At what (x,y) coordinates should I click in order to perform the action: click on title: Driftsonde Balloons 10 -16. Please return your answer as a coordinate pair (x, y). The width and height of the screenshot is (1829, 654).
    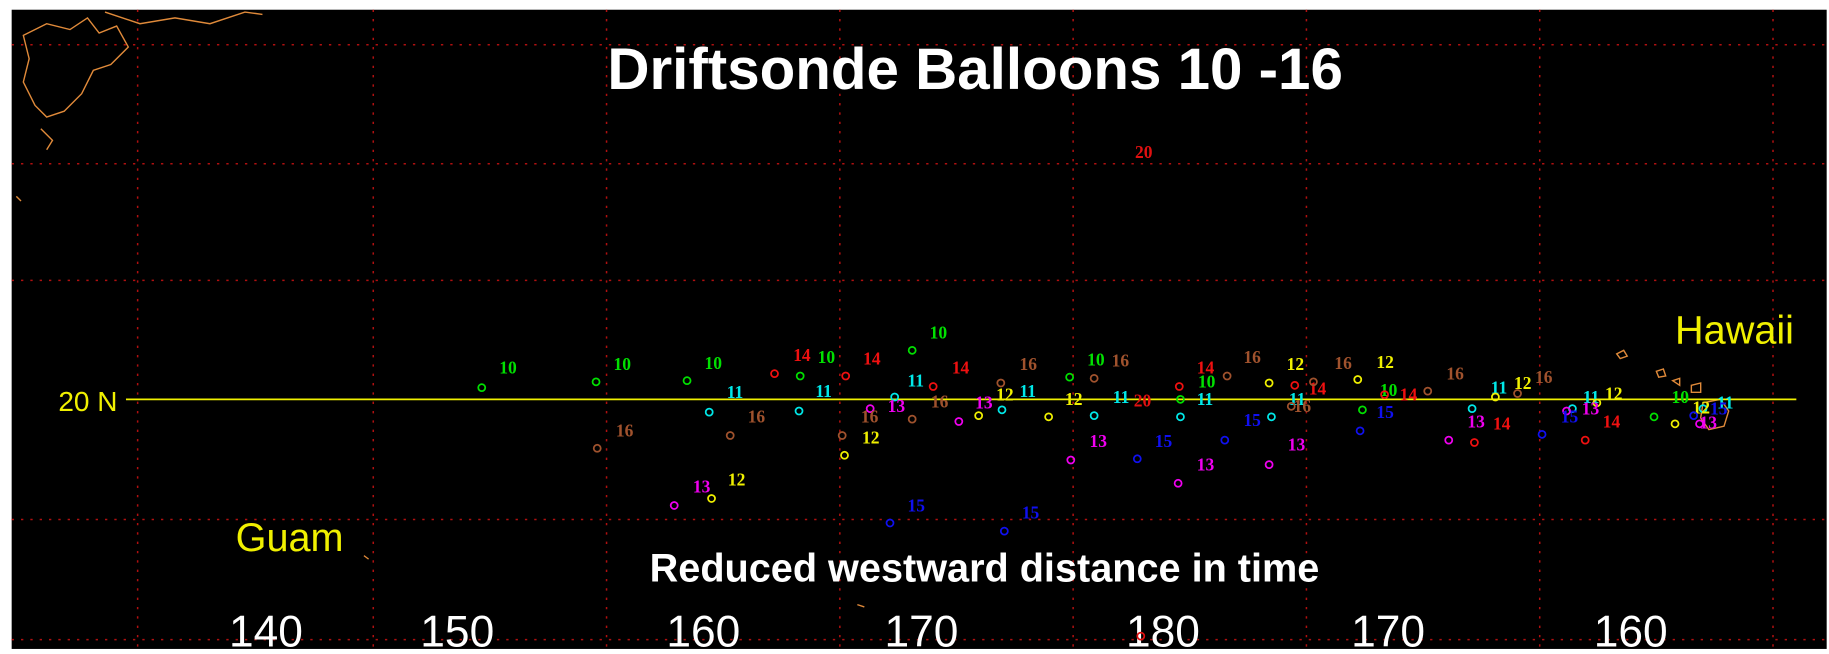
    Looking at the image, I should click on (975, 69).